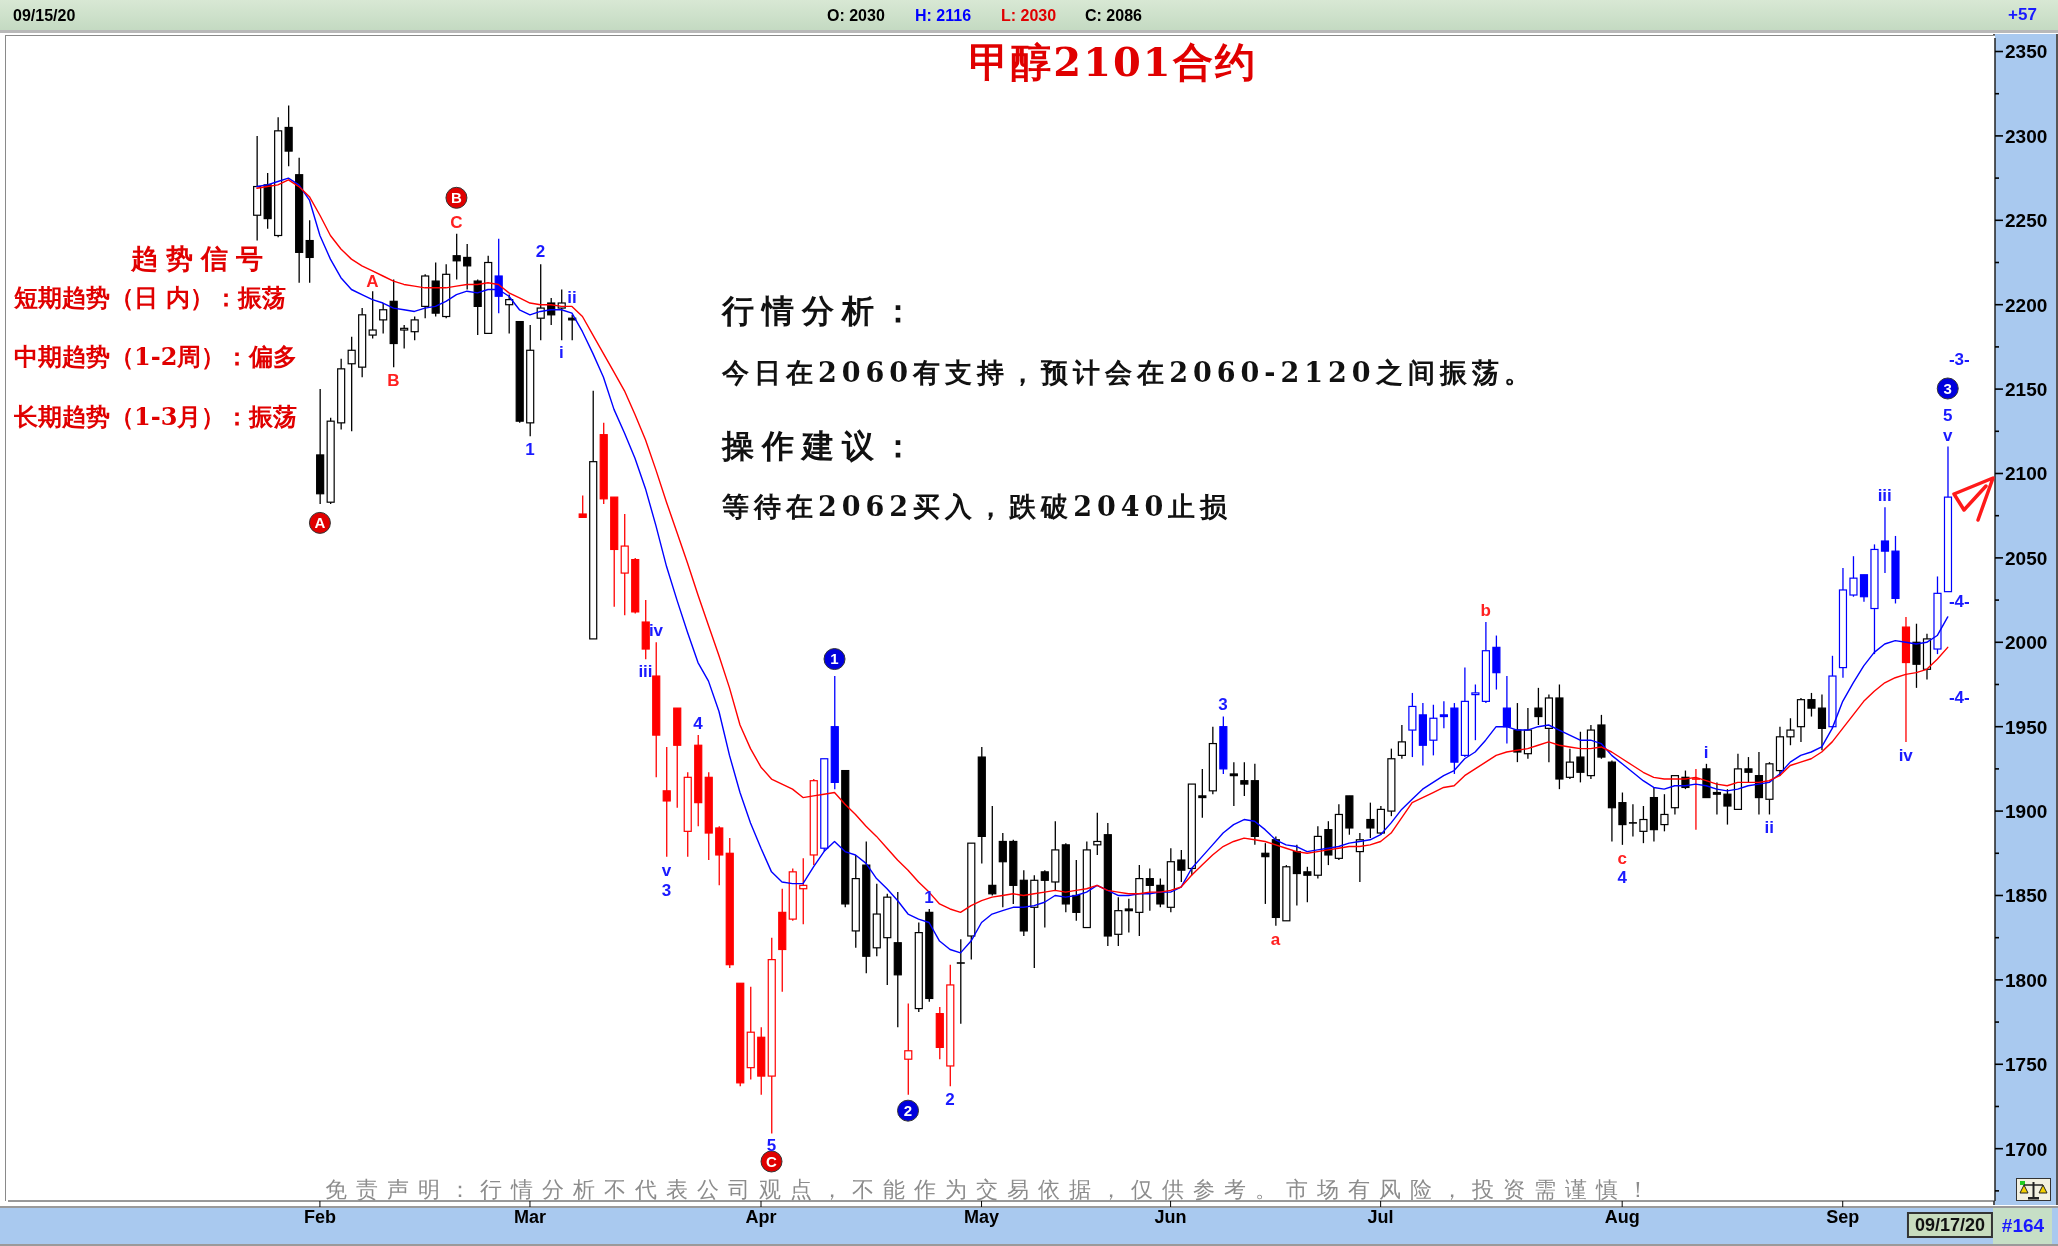  Describe the element at coordinates (1380, 1217) in the screenshot. I see `x-tick-label: Jul` at that location.